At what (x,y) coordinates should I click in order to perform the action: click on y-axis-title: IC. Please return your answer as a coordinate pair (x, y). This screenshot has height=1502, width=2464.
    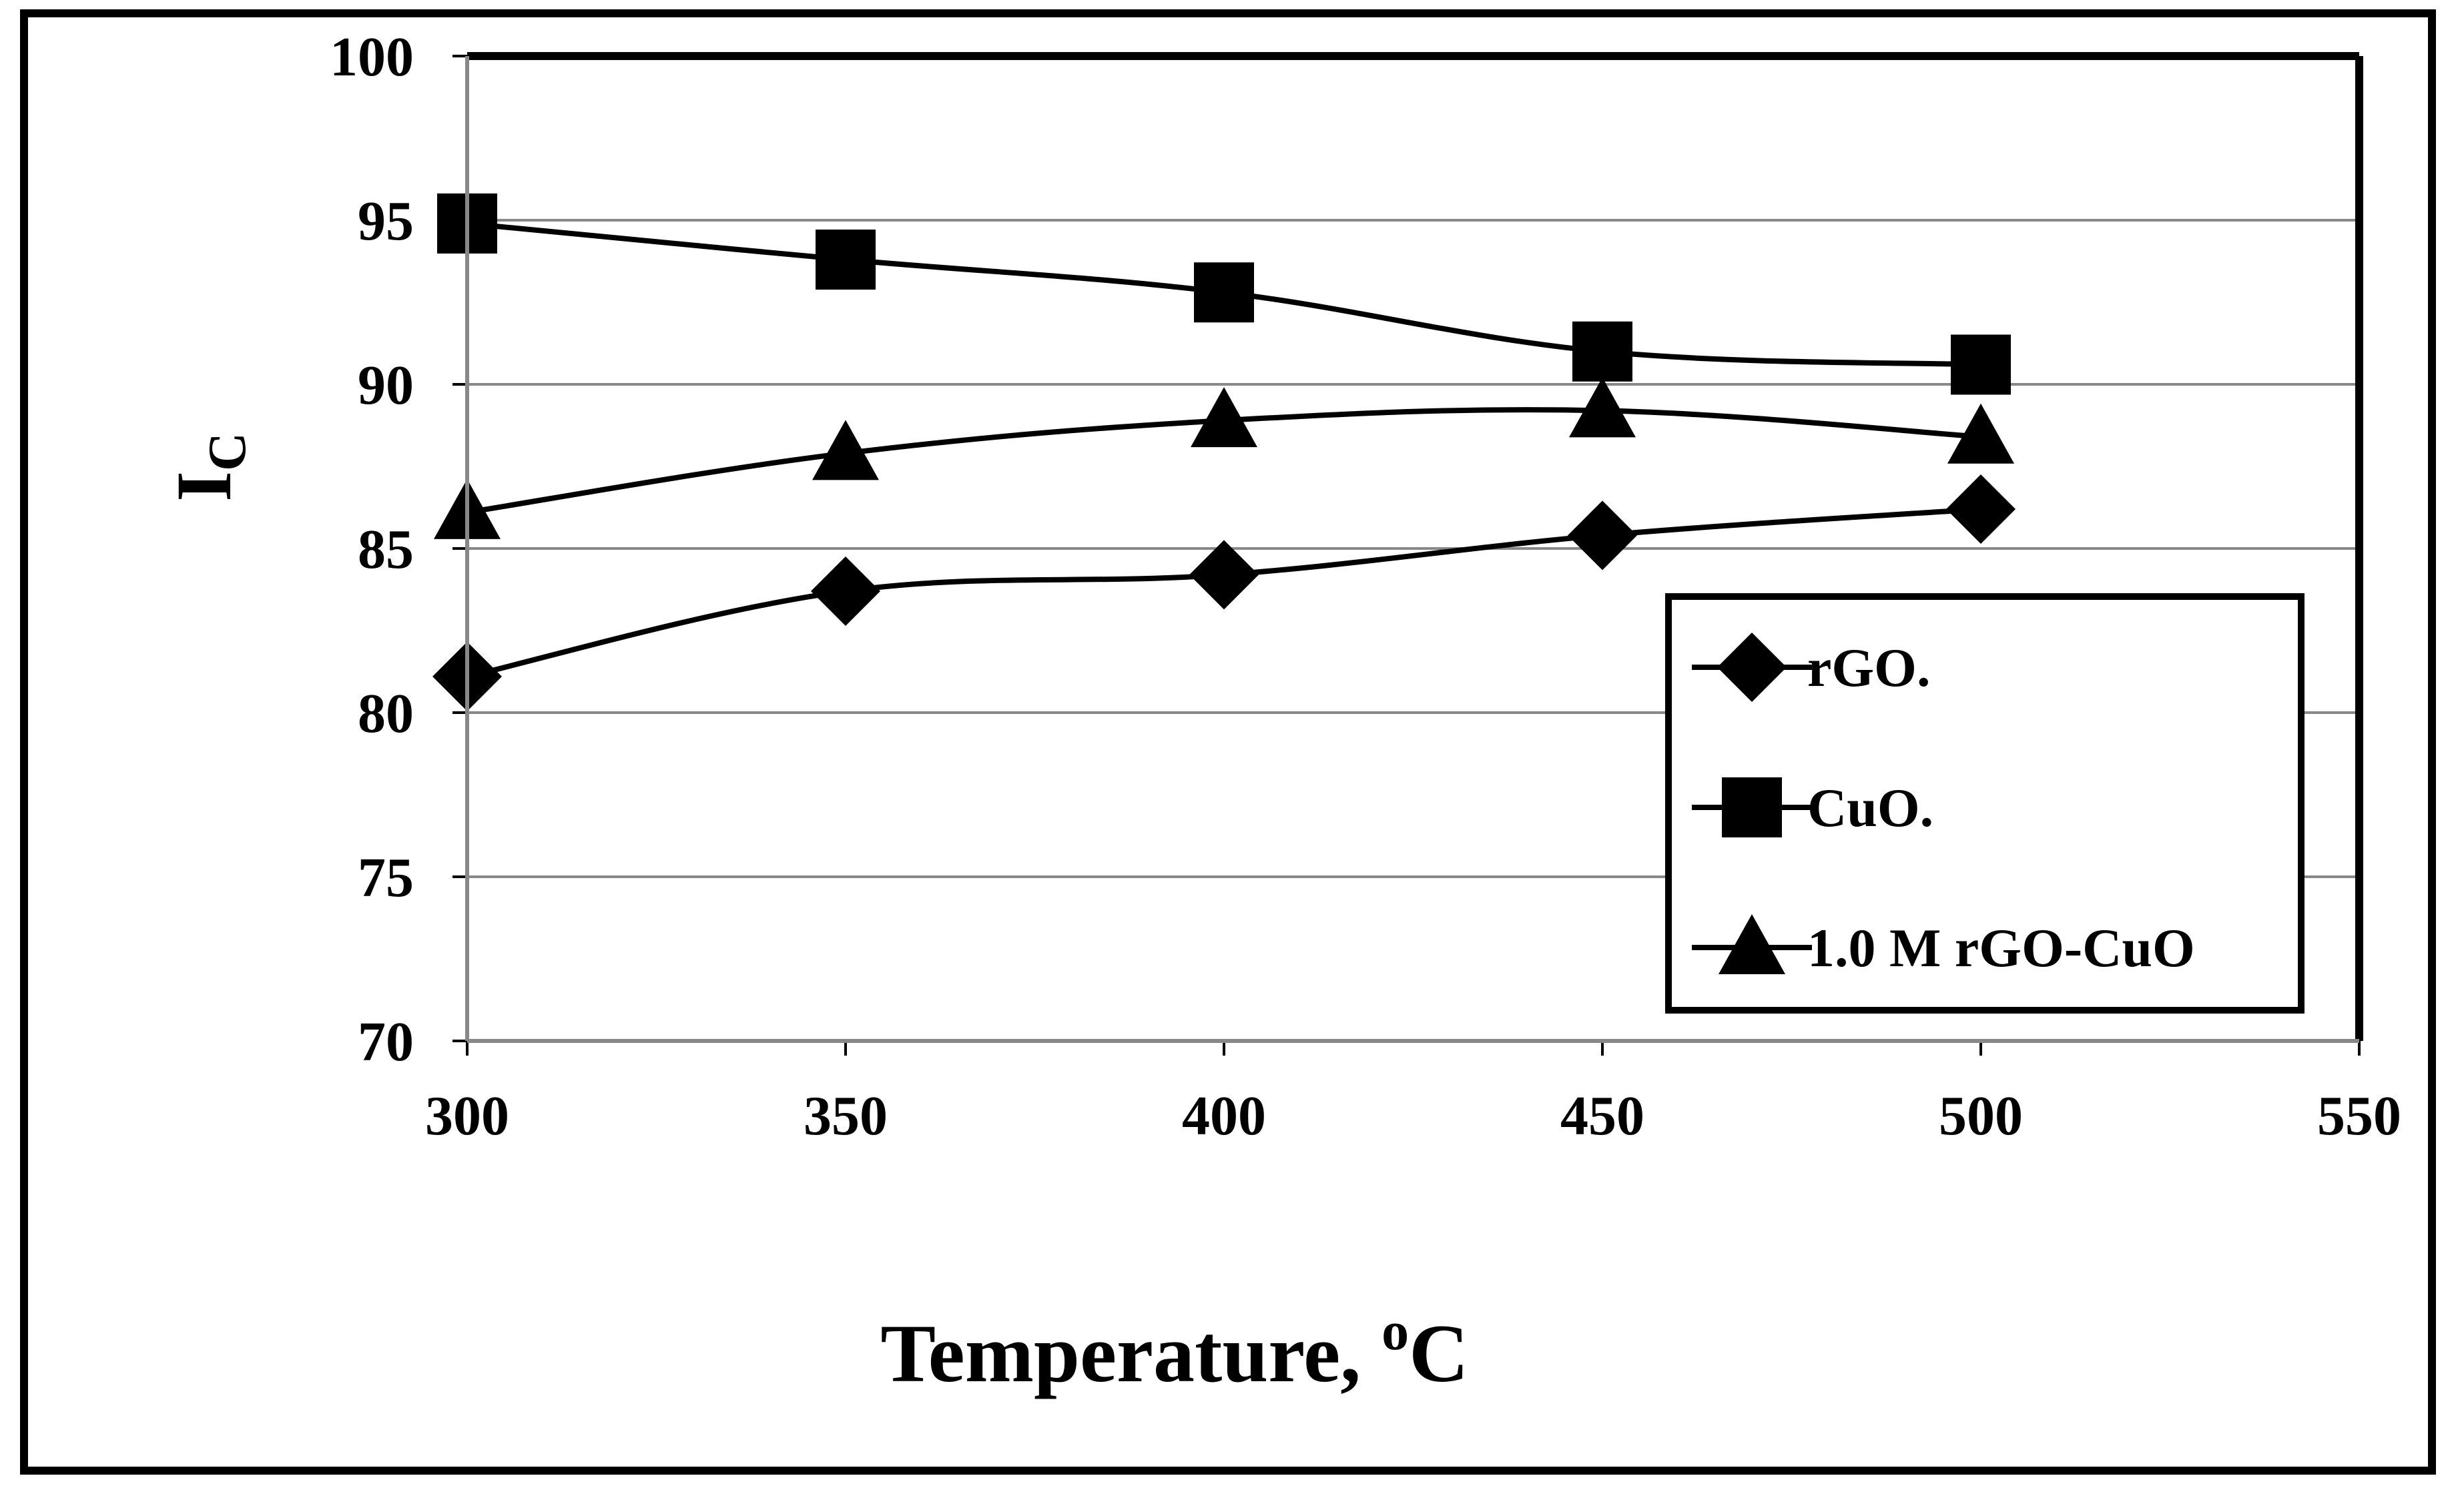
    Looking at the image, I should click on (208, 467).